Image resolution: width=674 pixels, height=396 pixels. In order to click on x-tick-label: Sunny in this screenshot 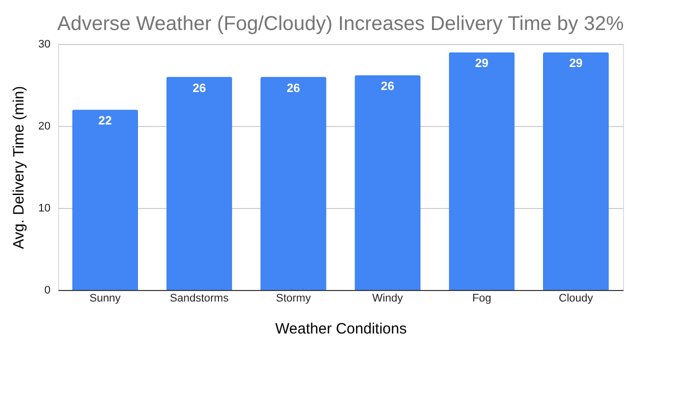, I will do `click(105, 298)`.